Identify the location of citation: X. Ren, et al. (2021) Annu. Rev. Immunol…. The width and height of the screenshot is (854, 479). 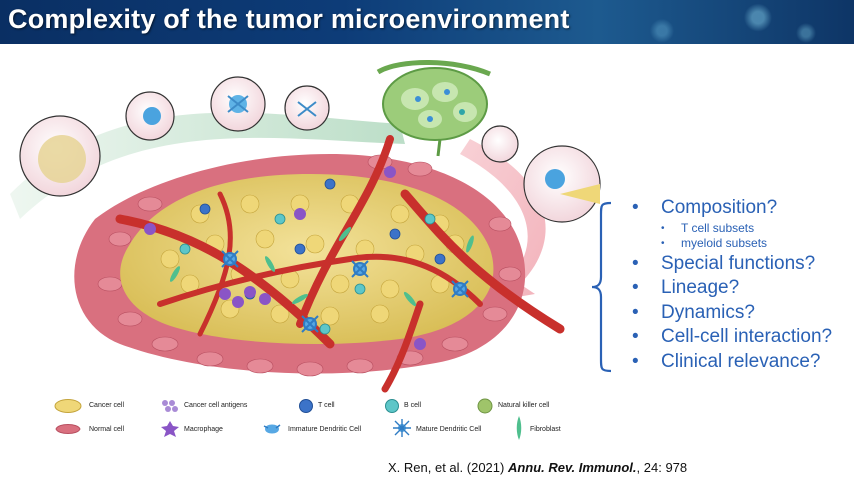
(537, 467).